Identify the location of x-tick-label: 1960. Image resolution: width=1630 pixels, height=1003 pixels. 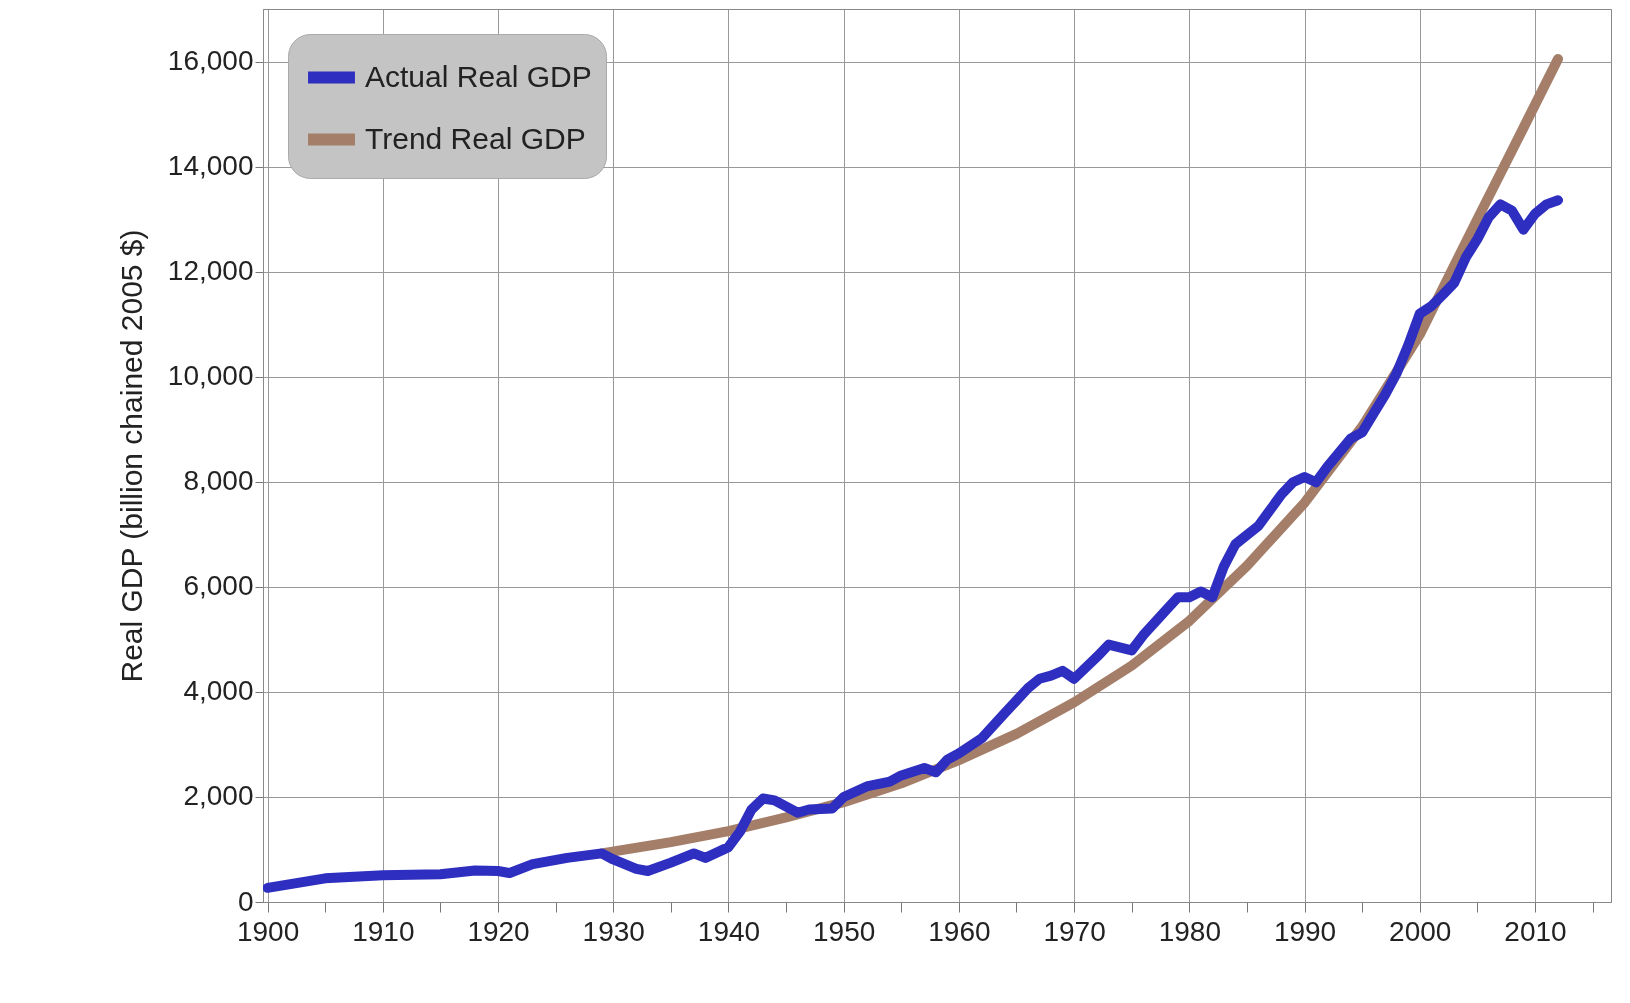
(959, 931).